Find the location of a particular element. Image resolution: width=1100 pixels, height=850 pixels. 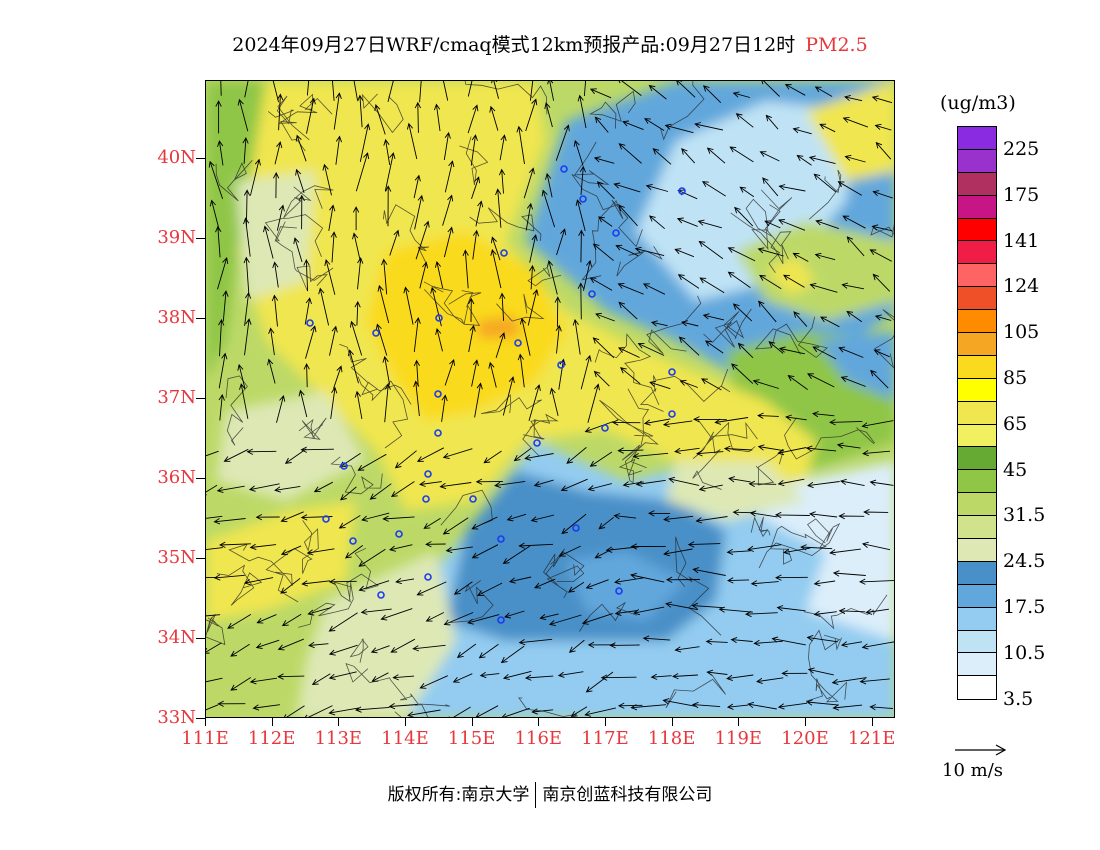

reference-vector-arrow-icon is located at coordinates (981, 750).